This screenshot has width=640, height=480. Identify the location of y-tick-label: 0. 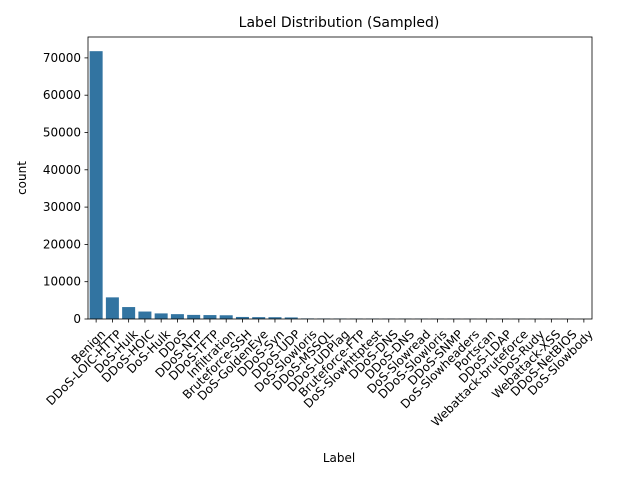
(77, 319).